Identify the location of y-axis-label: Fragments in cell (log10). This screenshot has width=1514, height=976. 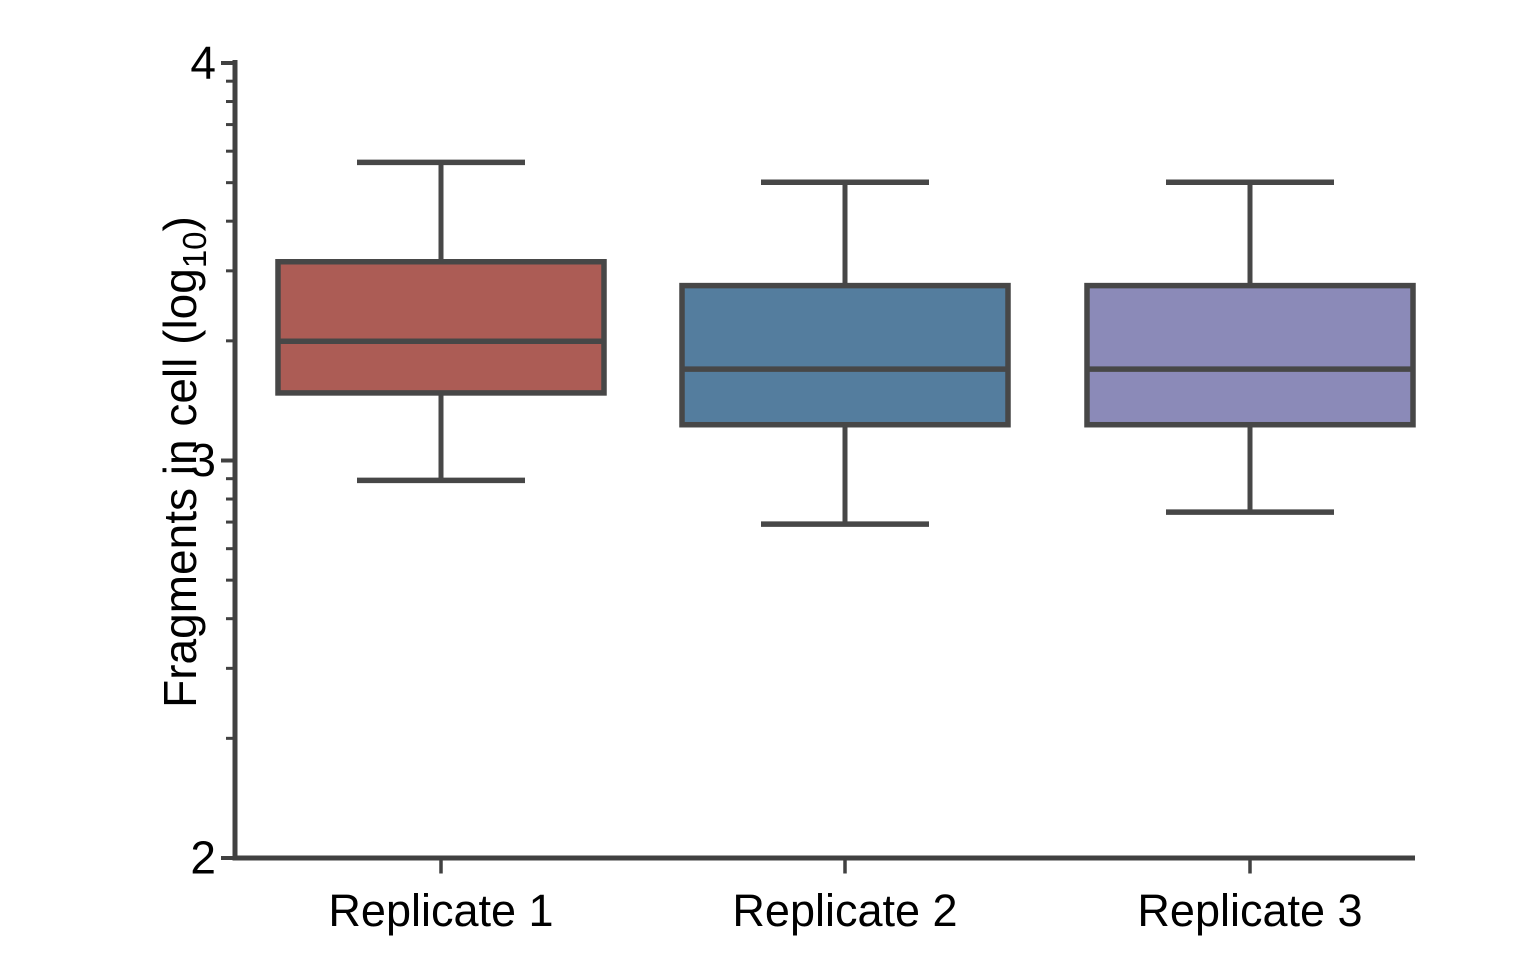
(183, 462).